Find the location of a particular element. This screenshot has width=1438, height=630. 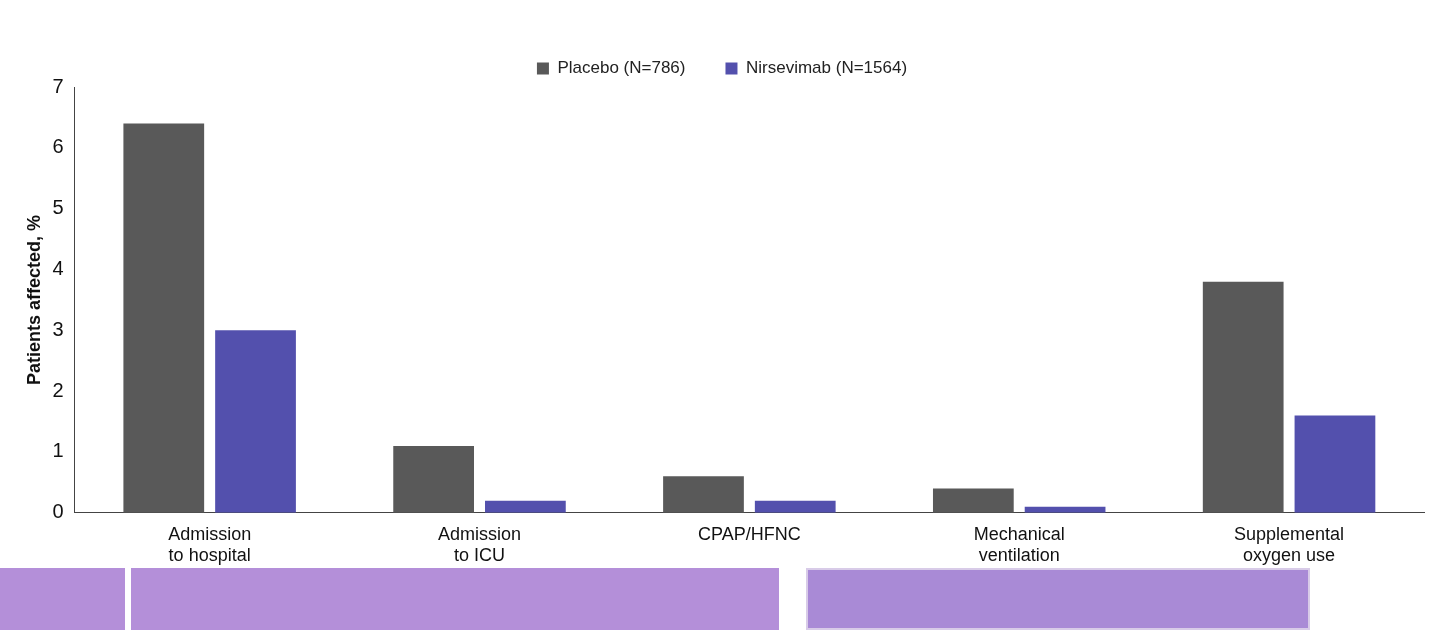

y-tick-label: 5 is located at coordinates (58, 207).